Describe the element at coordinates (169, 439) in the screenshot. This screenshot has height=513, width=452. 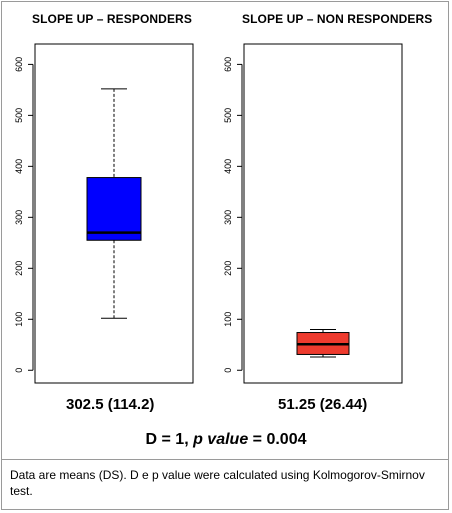
I see `test-prefix: D = 1,` at that location.